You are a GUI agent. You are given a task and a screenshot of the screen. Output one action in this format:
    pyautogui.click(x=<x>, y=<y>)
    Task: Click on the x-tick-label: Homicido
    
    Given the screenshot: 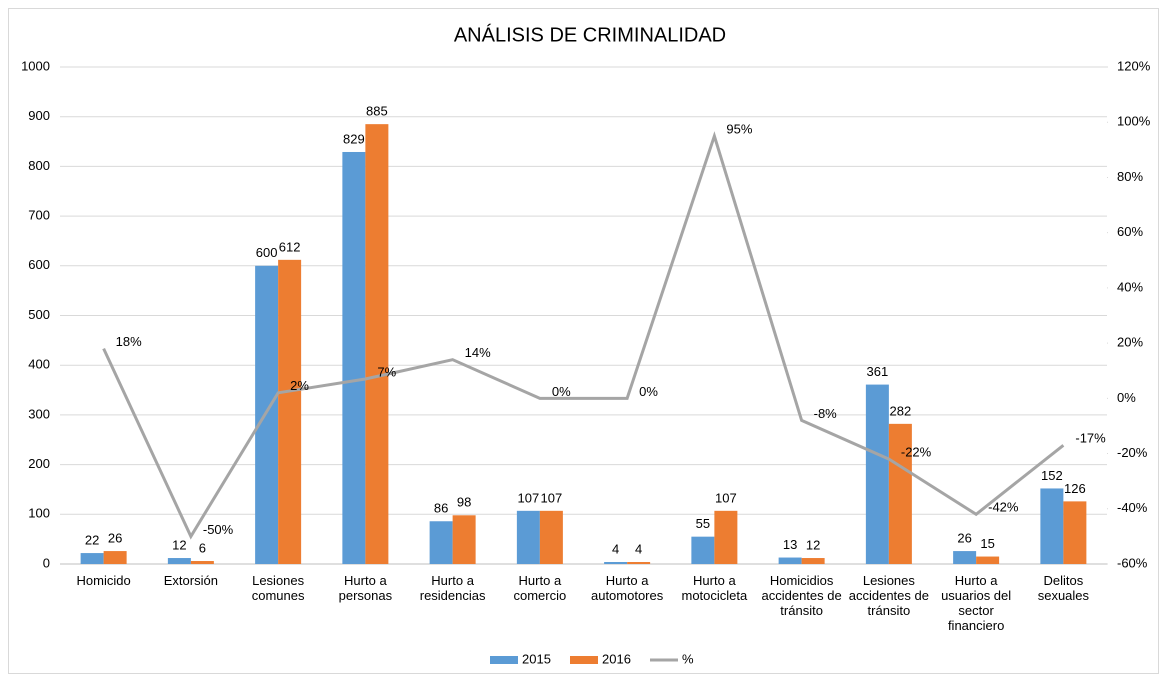 What is the action you would take?
    pyautogui.click(x=103, y=580)
    